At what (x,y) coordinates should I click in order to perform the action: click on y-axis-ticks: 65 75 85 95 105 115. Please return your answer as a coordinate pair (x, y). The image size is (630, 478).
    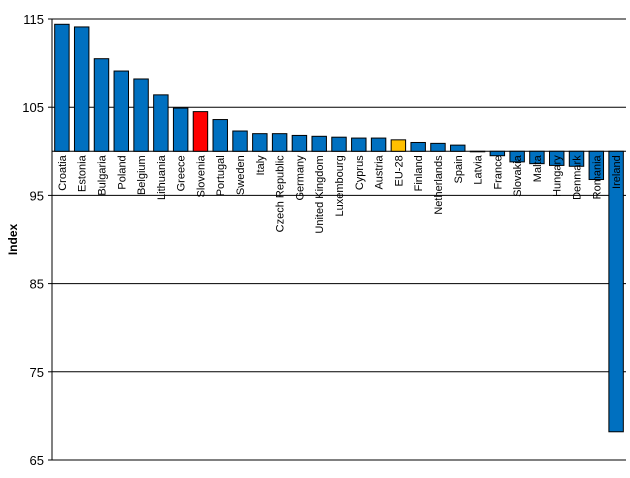
    Looking at the image, I should click on (37, 240).